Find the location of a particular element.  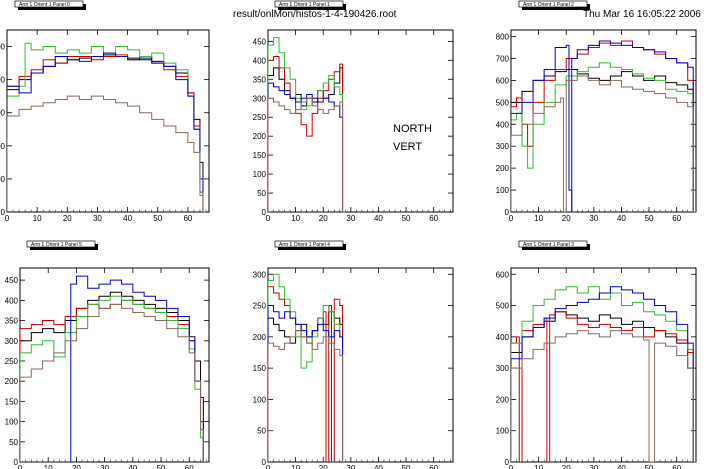

panel-title: Arm 1 Orient 1 Panel 4 is located at coordinates (304, 245).